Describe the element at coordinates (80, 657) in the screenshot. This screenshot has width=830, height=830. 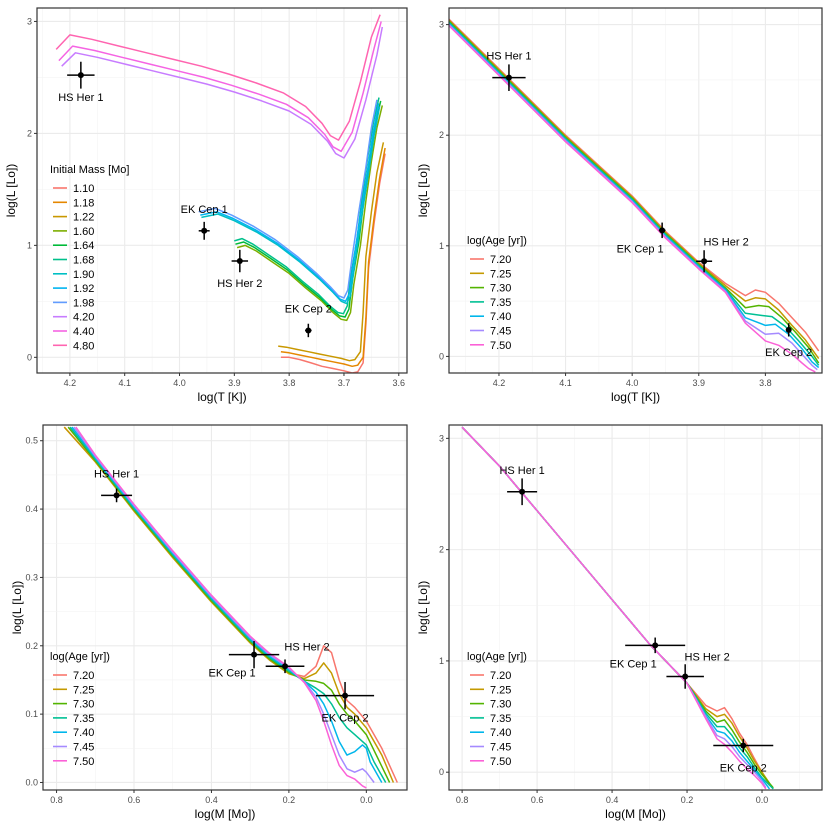
I see `legend-title: log(Age [yr])` at that location.